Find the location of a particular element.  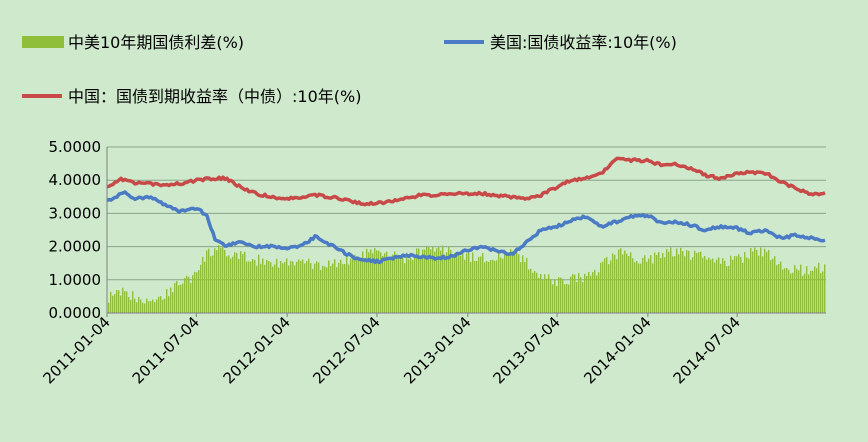

y-tick-label: 2.0000 is located at coordinates (75, 247).